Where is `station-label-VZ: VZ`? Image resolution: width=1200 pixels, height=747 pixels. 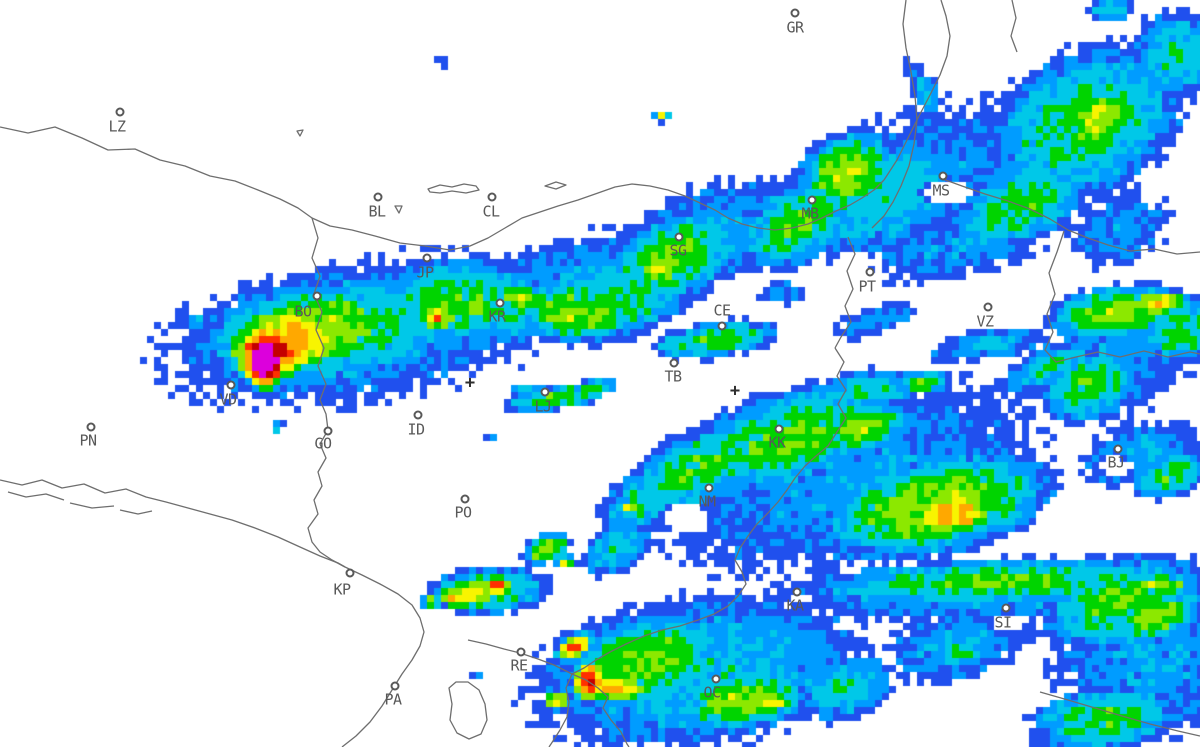
station-label-VZ: VZ is located at coordinates (985, 321).